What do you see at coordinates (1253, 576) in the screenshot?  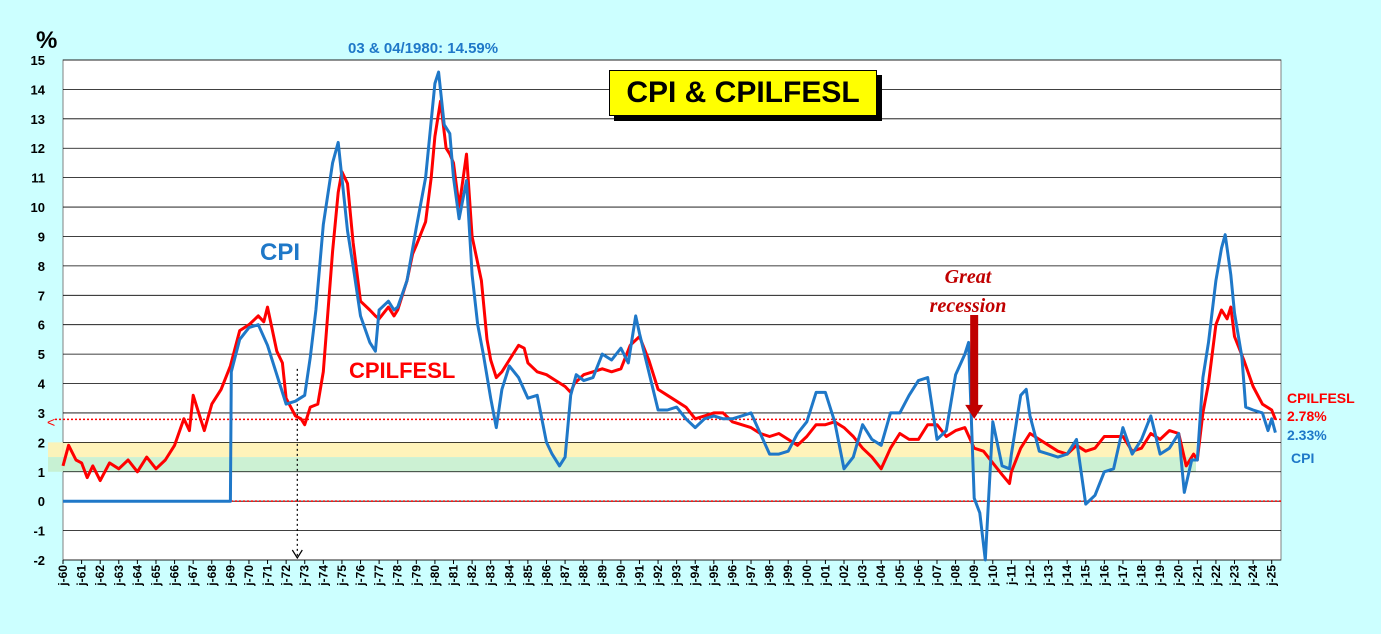 I see `x-tick-label: j-24` at bounding box center [1253, 576].